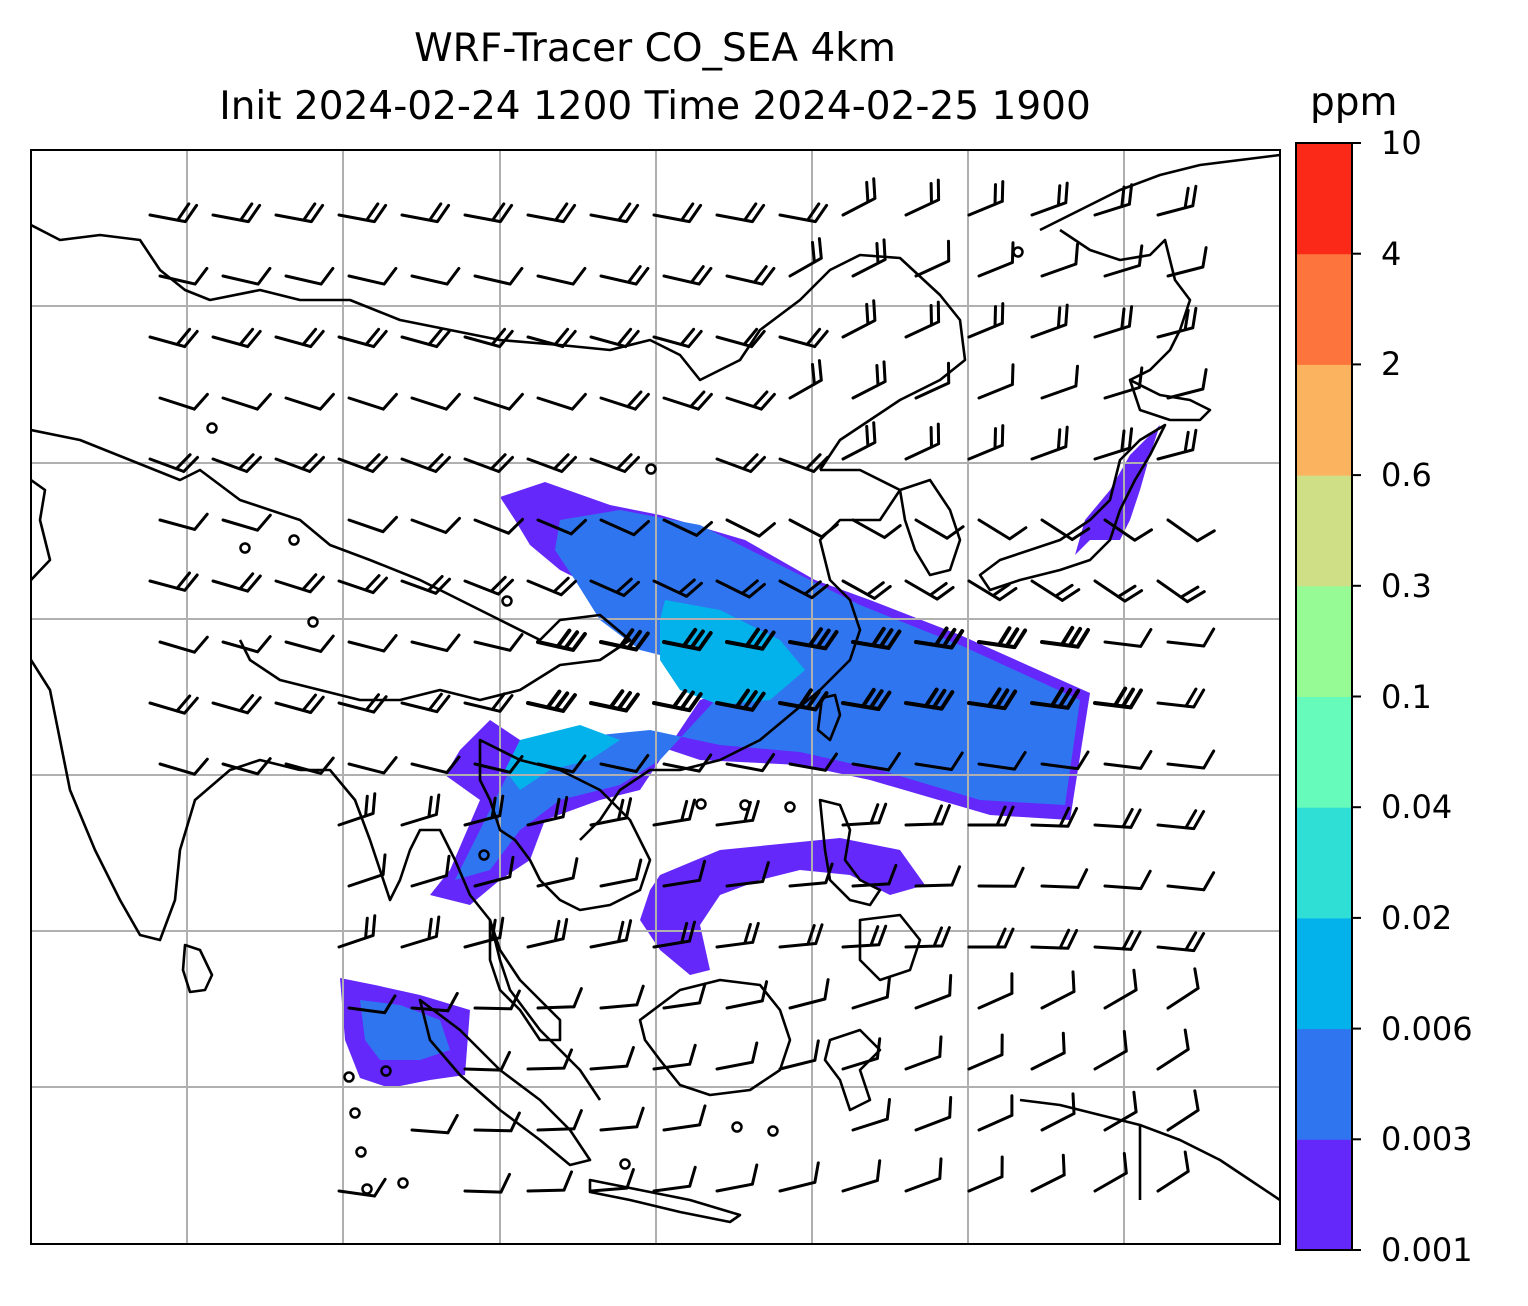 The image size is (1528, 1306). Describe the element at coordinates (1391, 253) in the screenshot. I see `colorbar-tick-label: 4` at that location.